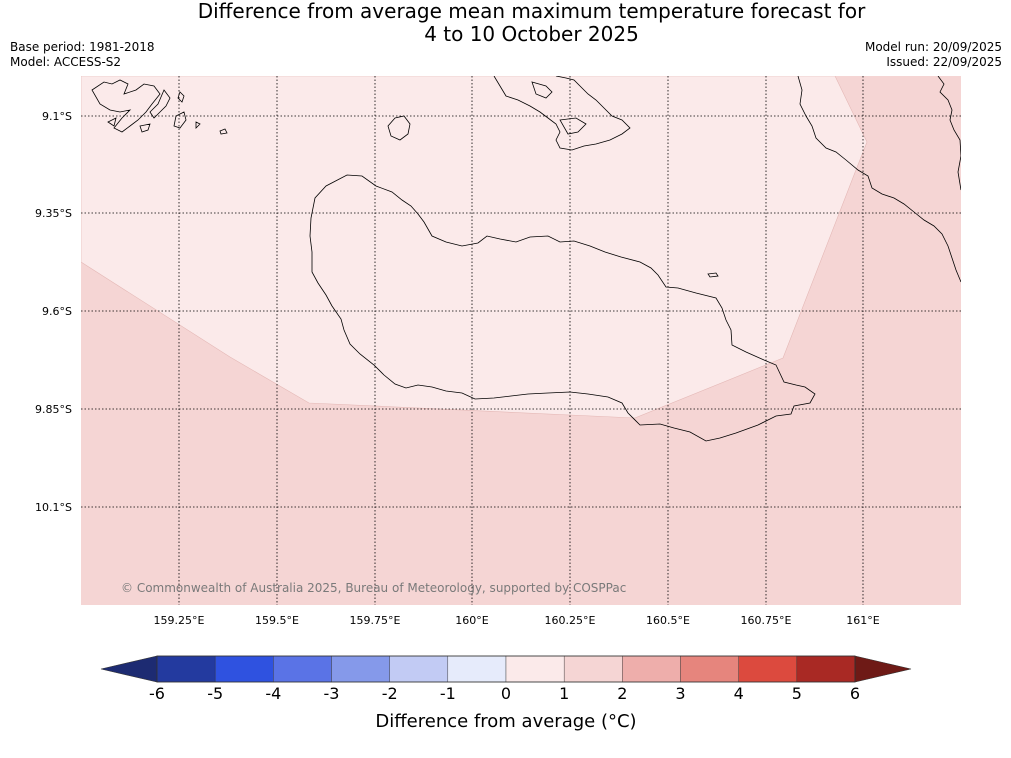 The image size is (1011, 758). Describe the element at coordinates (390, 693) in the screenshot. I see `colorbar-tick-label: -2` at that location.